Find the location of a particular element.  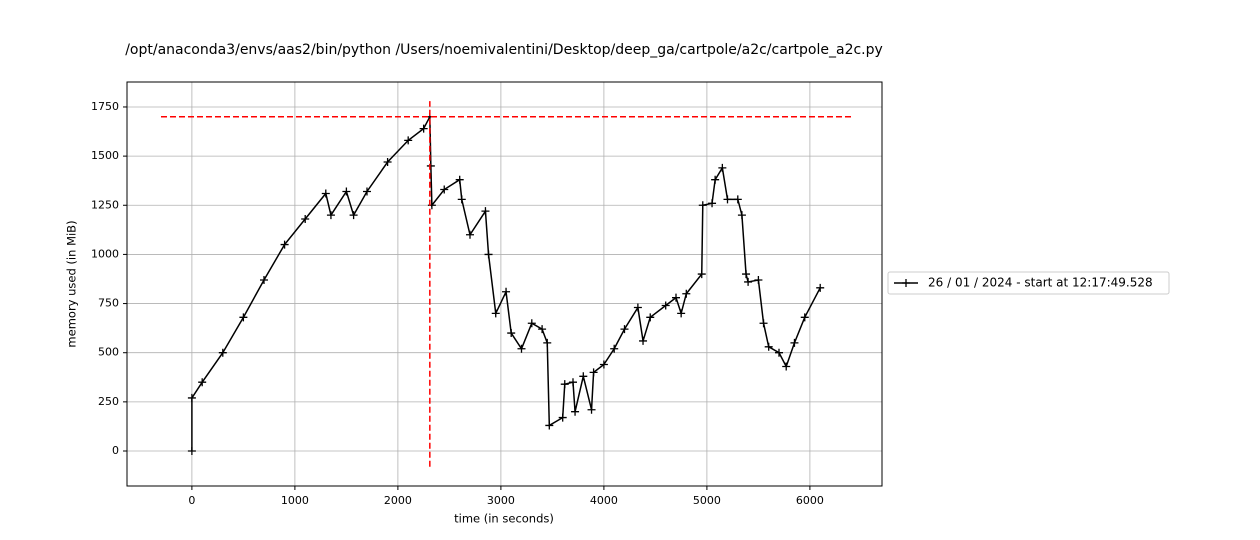

legend-box is located at coordinates (1028, 283).